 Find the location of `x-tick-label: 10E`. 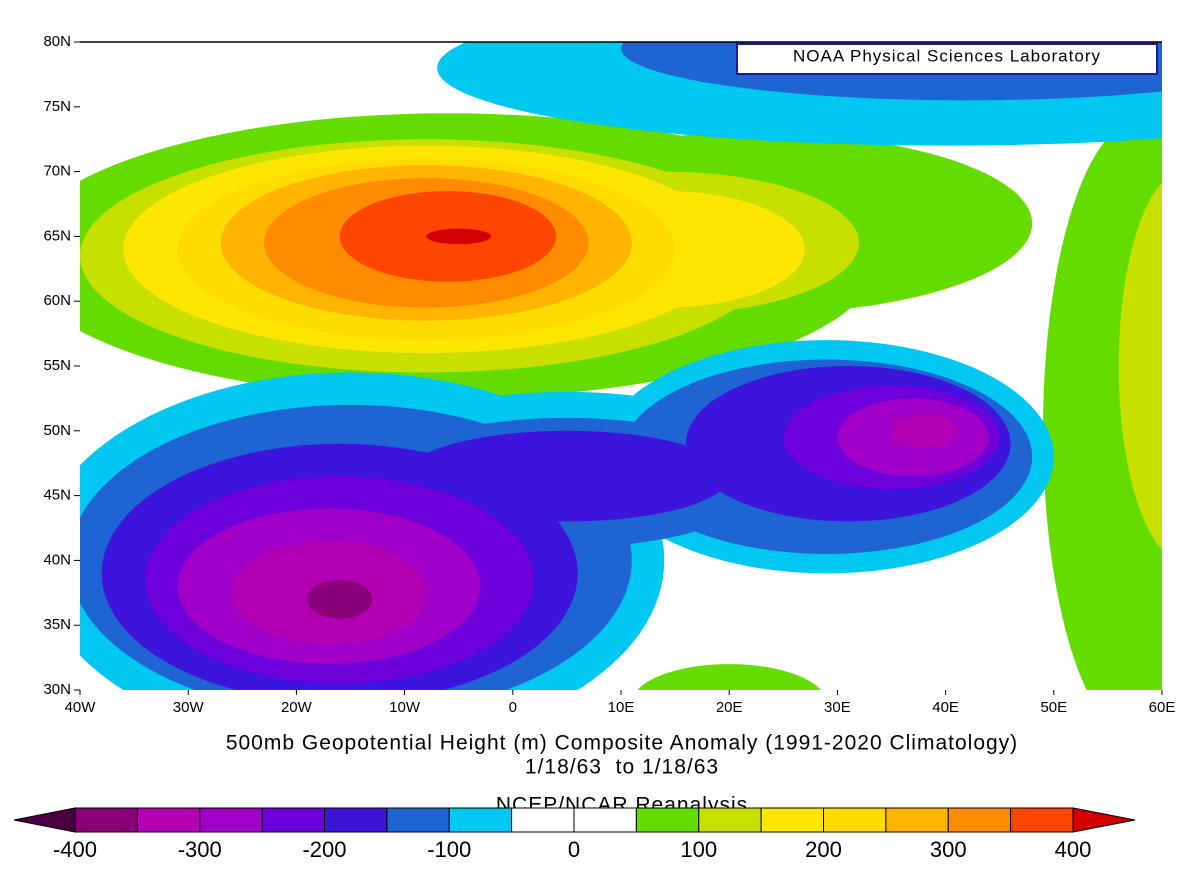

x-tick-label: 10E is located at coordinates (621, 707).